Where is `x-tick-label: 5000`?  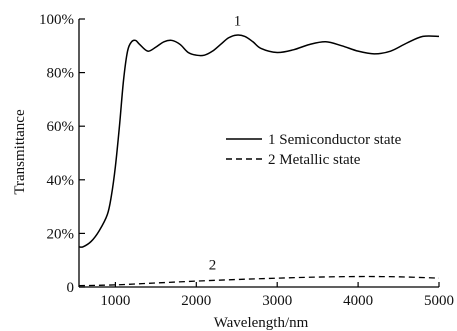
x-tick-label: 5000 is located at coordinates (439, 301).